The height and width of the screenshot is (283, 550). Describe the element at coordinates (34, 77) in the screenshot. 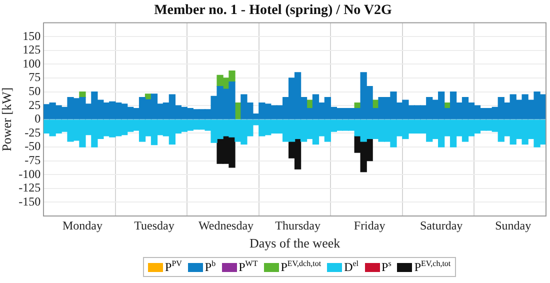

I see `y-tick-label: 75` at that location.